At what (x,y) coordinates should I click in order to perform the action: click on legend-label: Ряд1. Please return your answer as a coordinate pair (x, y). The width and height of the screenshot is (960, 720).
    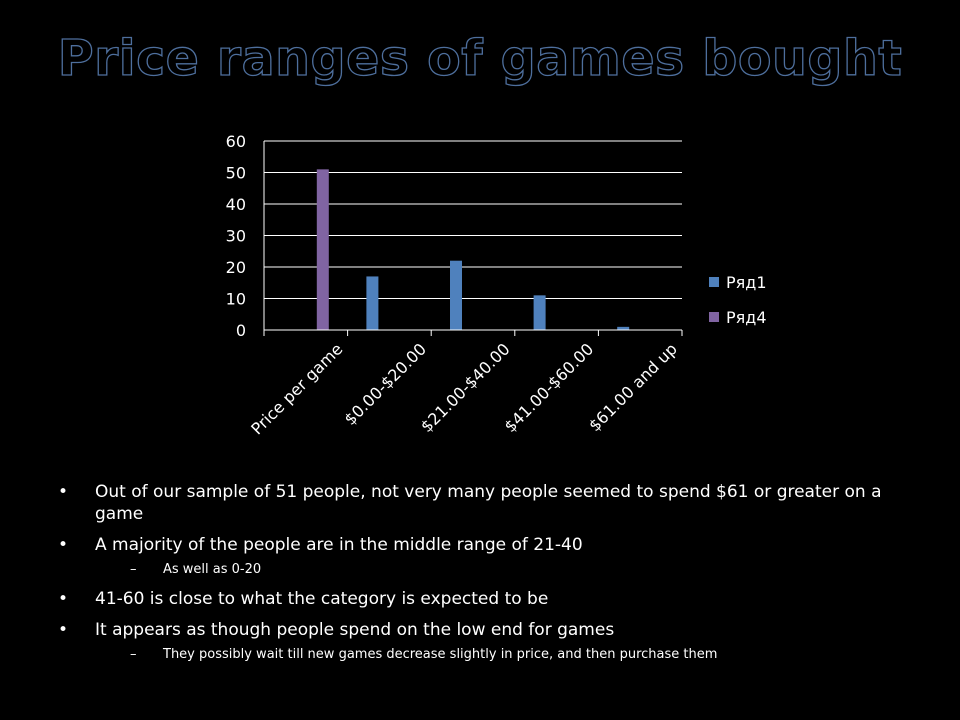
    Looking at the image, I should click on (746, 282).